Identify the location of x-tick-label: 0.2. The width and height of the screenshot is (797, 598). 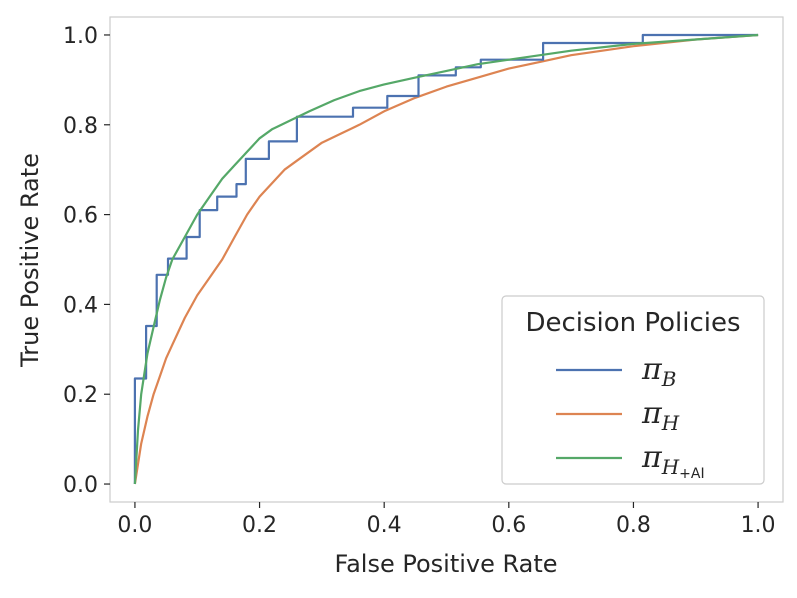
(259, 525).